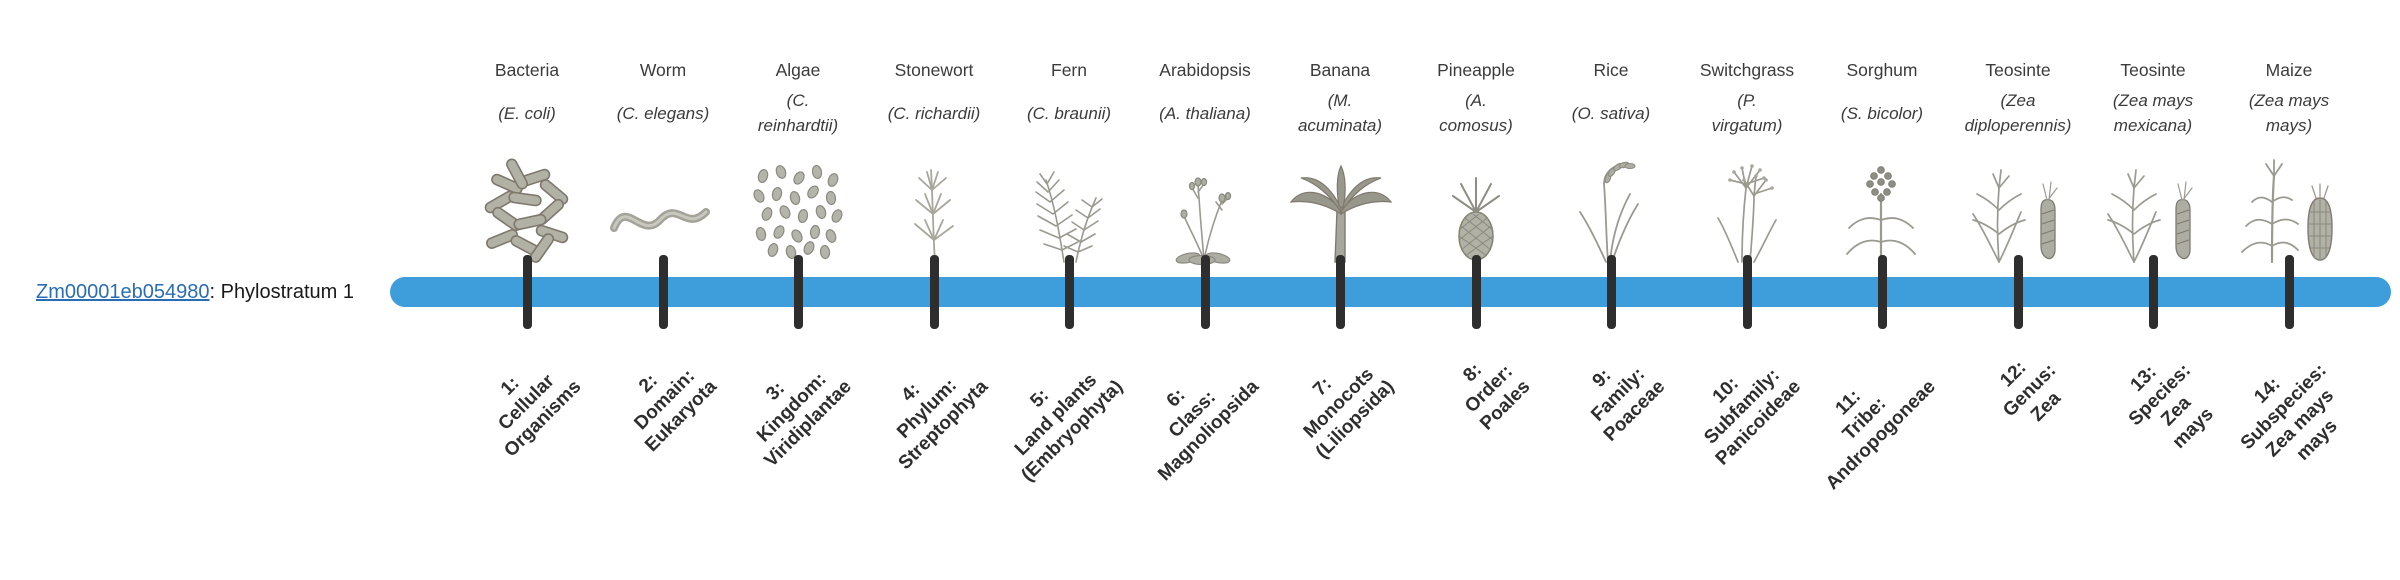 This screenshot has height=580, width=2400. What do you see at coordinates (1611, 113) in the screenshot?
I see `organism-scientific-name: (O. sativa)` at bounding box center [1611, 113].